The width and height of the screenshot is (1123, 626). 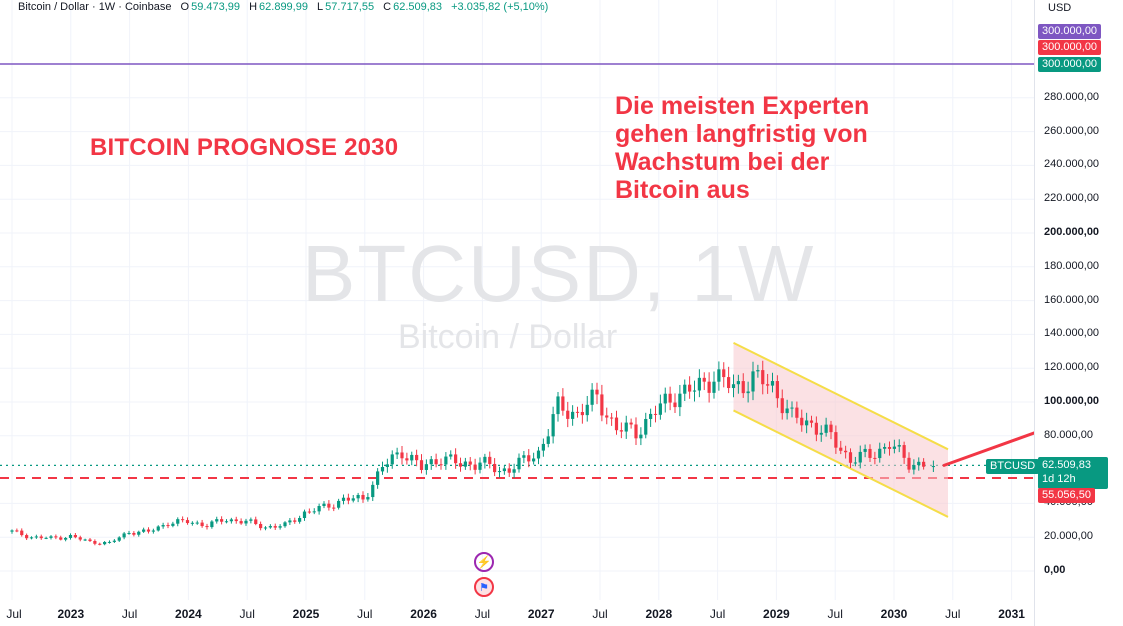 I want to click on legend-close-label: C, so click(x=387, y=7).